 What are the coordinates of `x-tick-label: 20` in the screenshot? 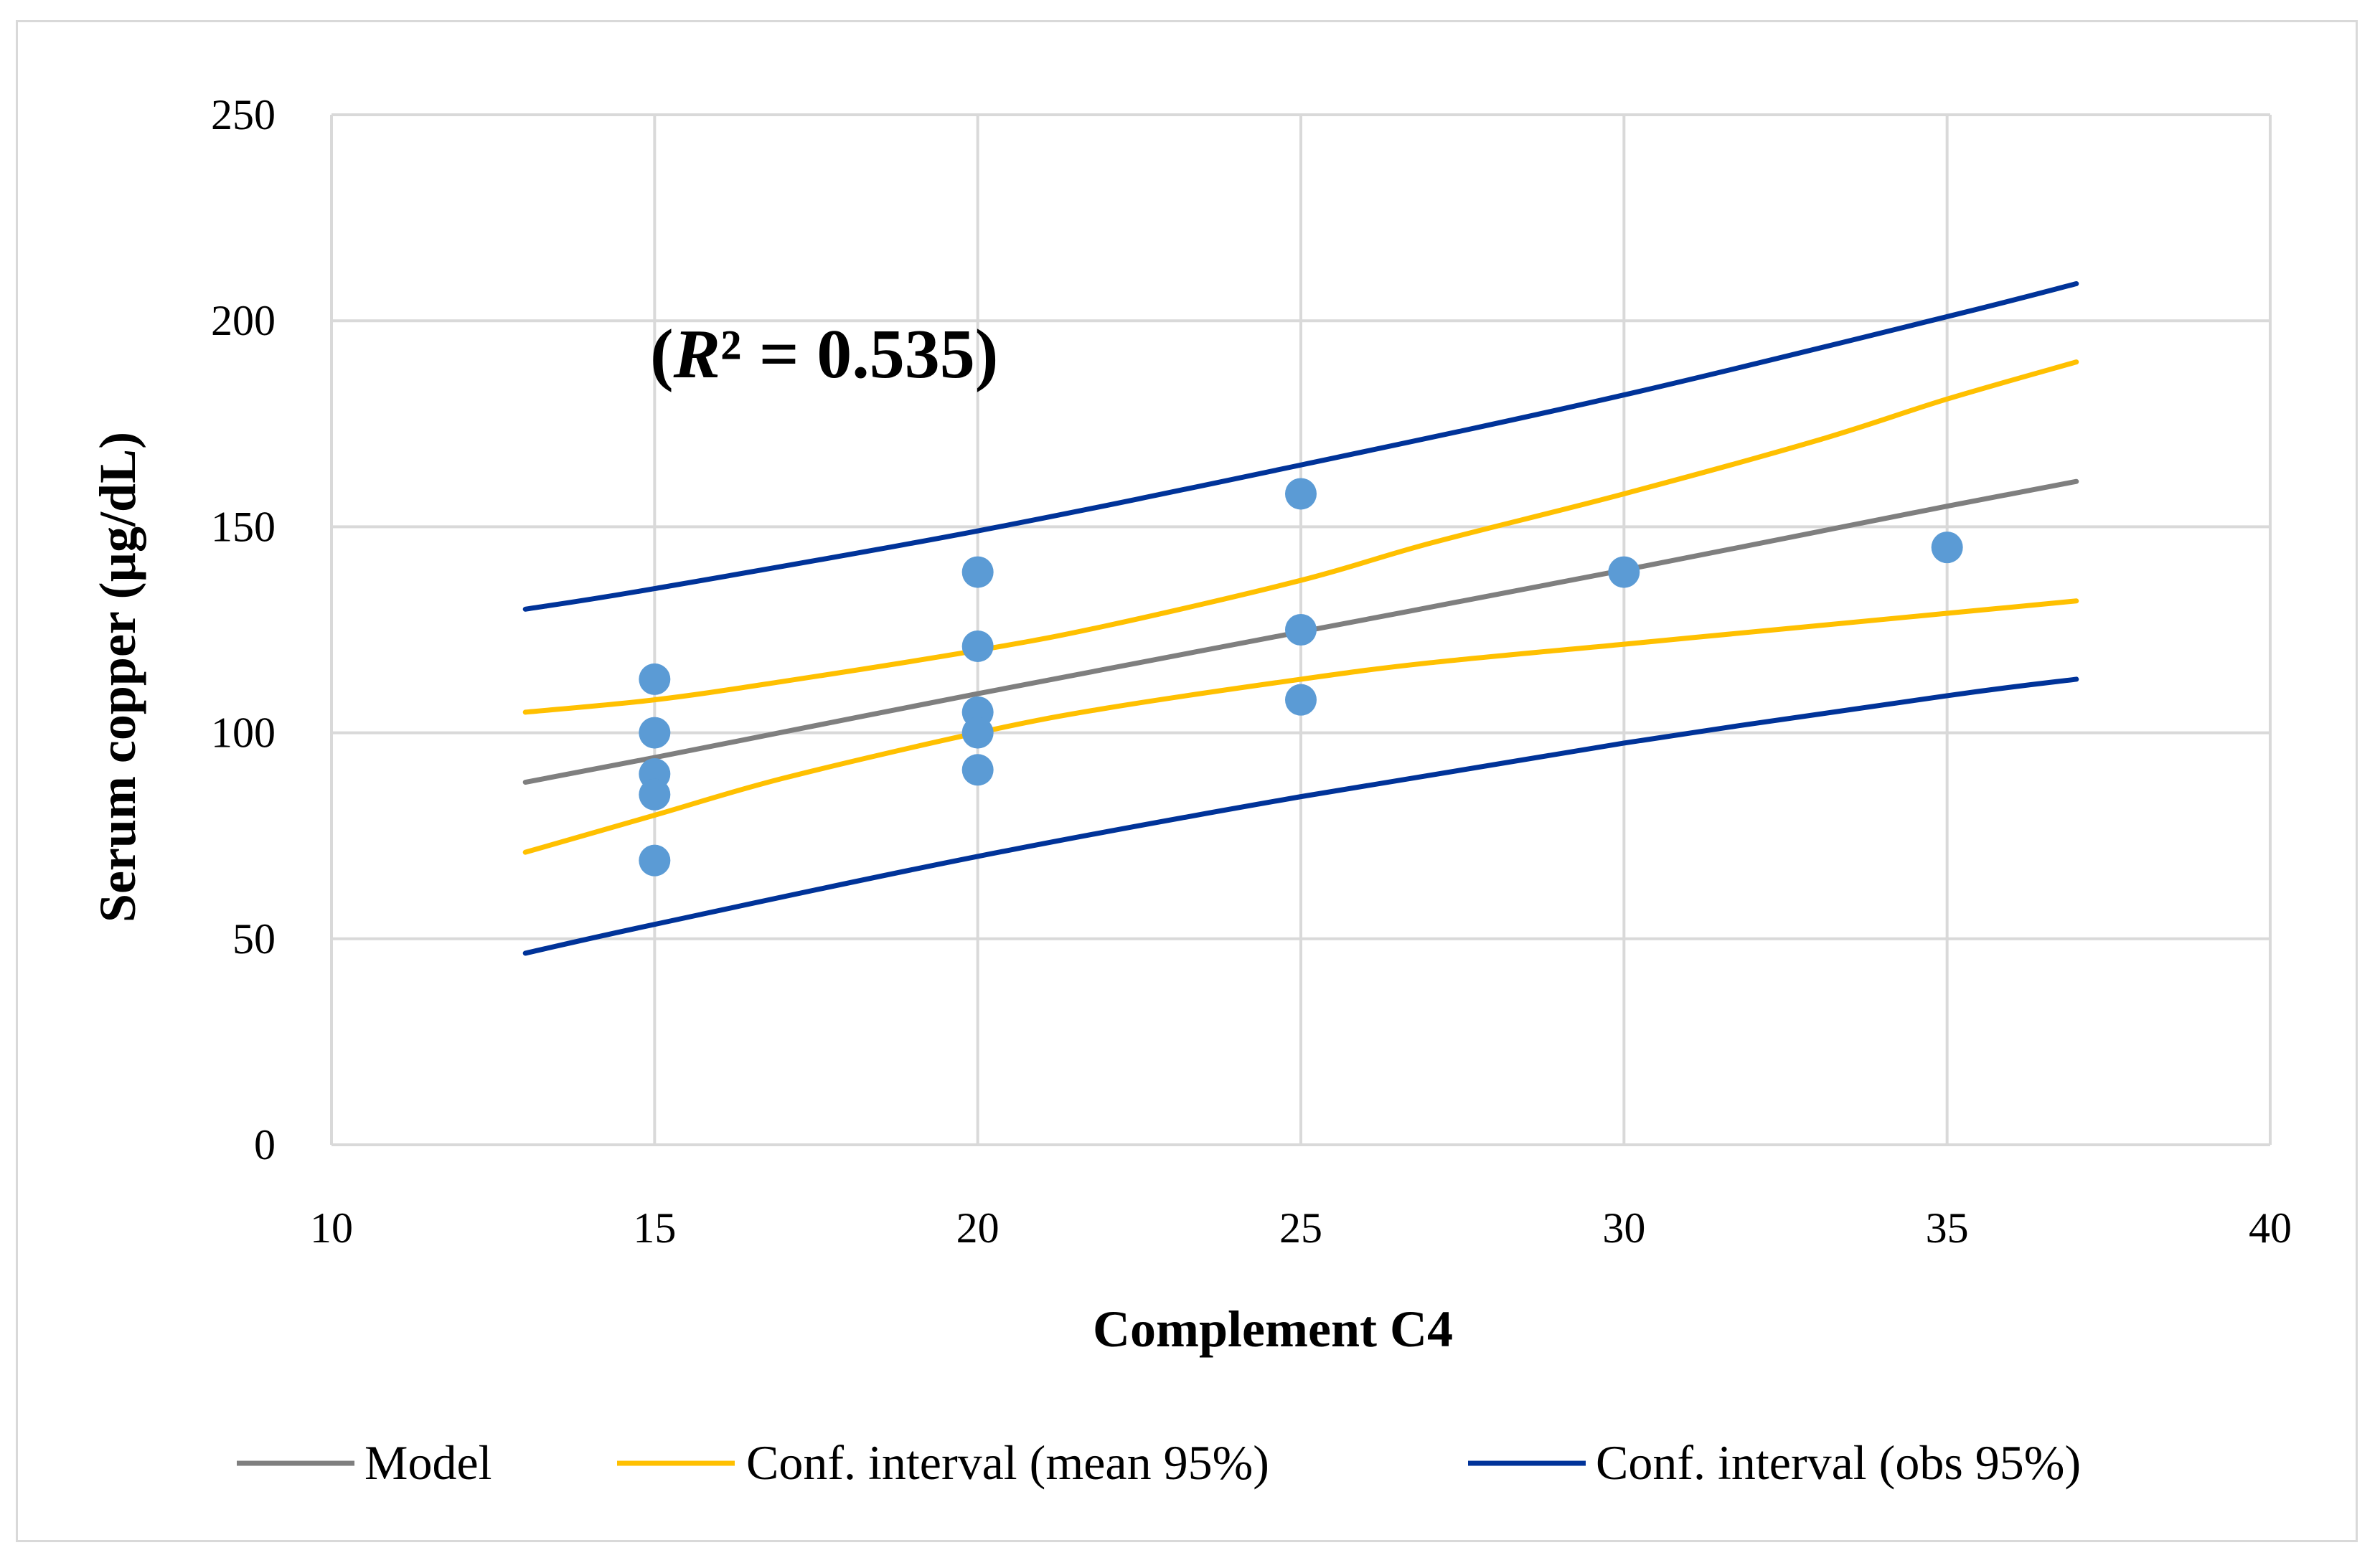 It's located at (977, 1228).